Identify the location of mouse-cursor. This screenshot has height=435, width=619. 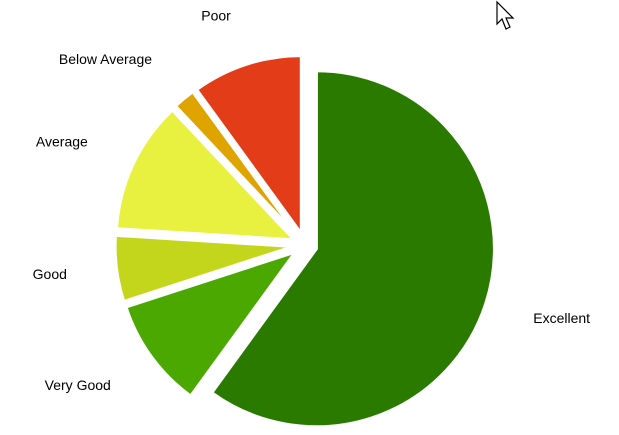
(505, 15).